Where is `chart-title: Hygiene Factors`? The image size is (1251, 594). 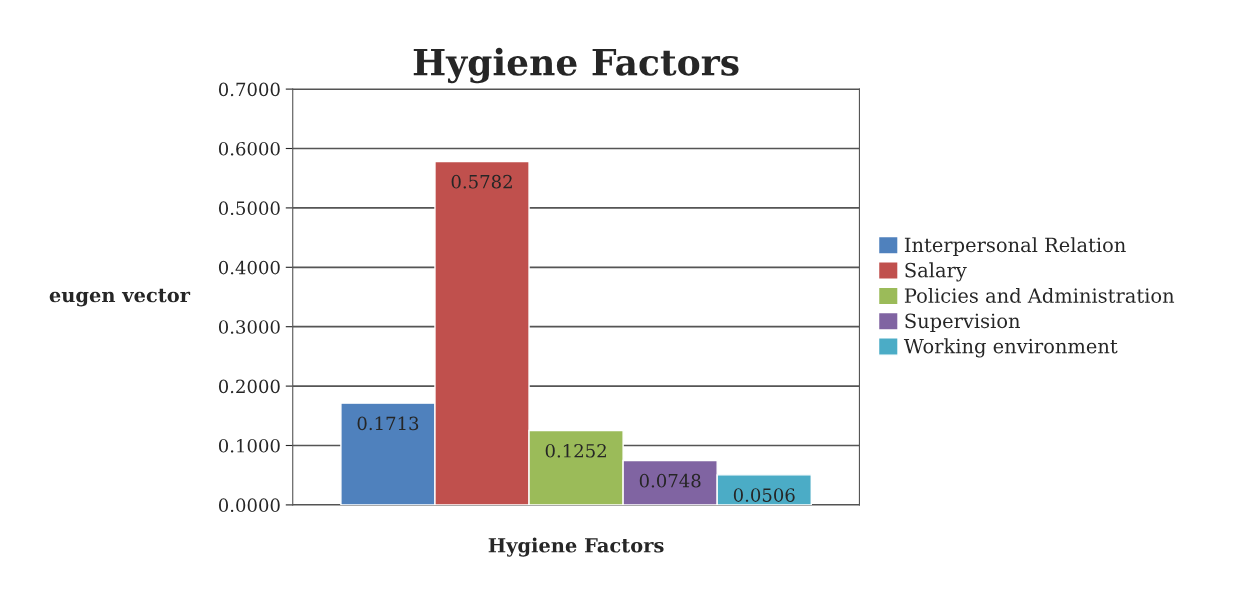
chart-title: Hygiene Factors is located at coordinates (576, 65).